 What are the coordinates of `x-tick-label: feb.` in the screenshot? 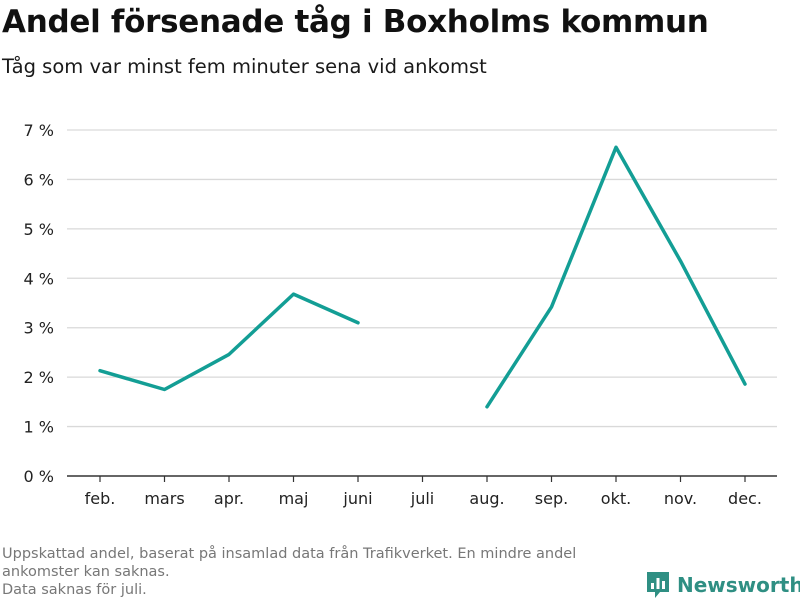 It's located at (100, 498).